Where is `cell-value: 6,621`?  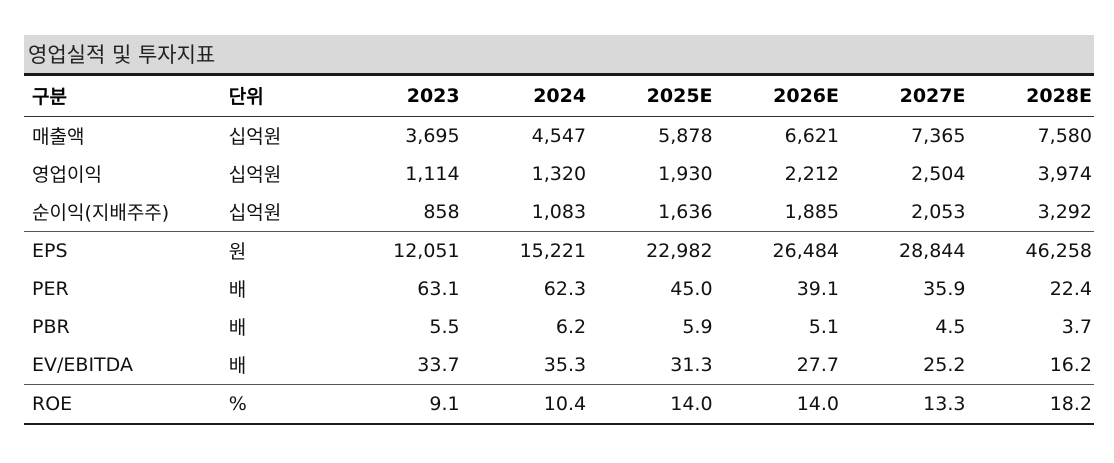
cell-value: 6,621 is located at coordinates (812, 135).